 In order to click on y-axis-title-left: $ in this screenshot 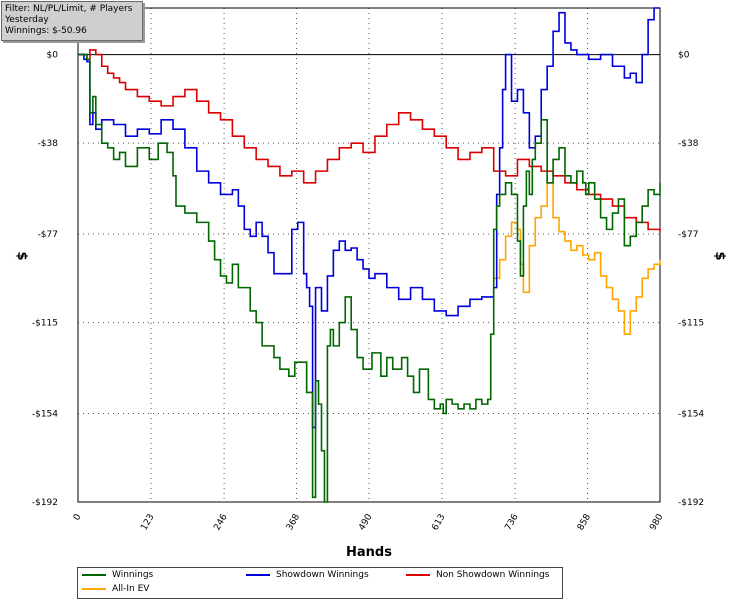, I will do `click(21, 255)`.